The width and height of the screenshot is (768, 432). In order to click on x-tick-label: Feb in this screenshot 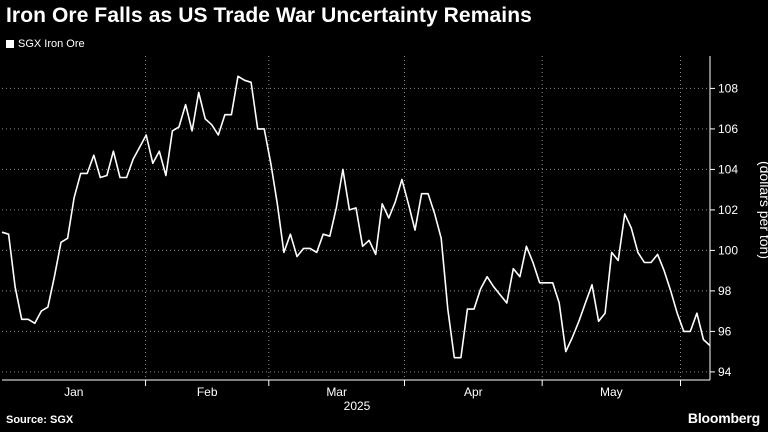, I will do `click(207, 392)`.